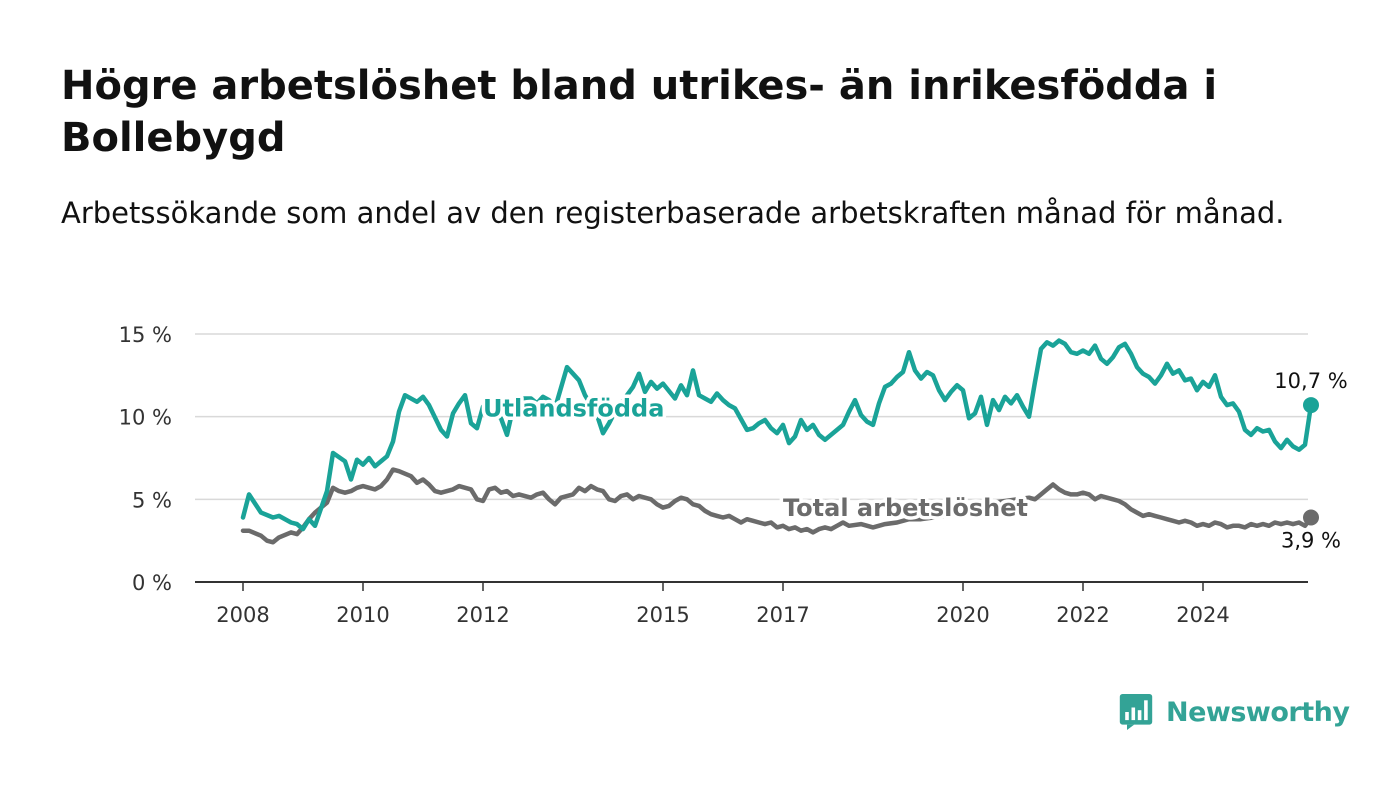  I want to click on end-label-total: 3,9 %, so click(1311, 541).